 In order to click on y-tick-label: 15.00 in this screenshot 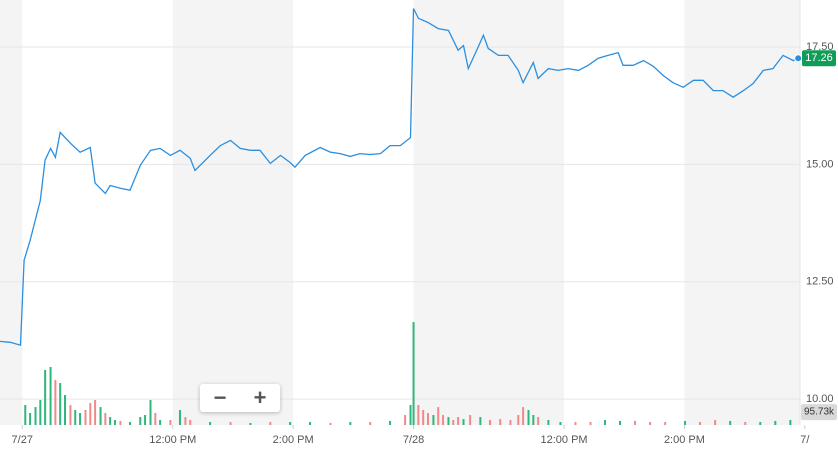, I will do `click(820, 164)`.